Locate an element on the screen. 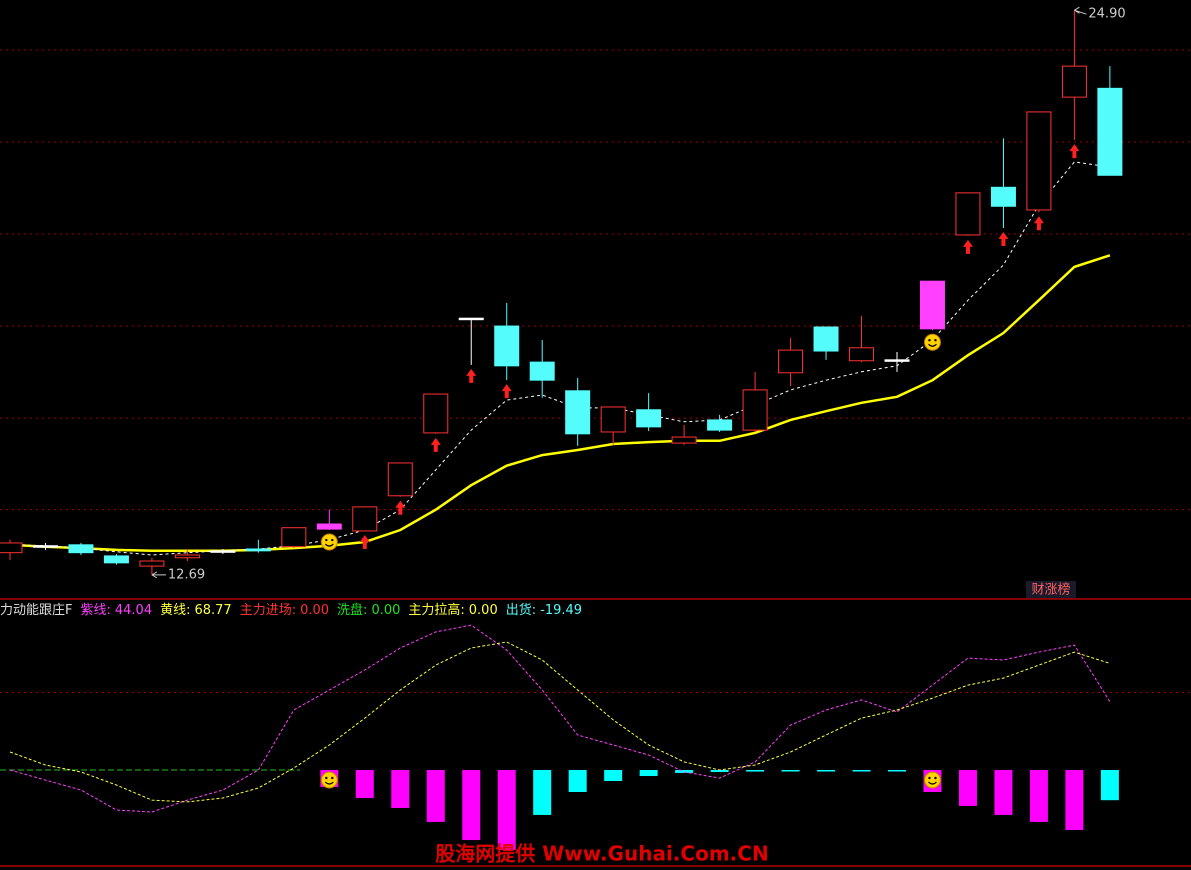  low-label: 12.69 is located at coordinates (186, 574).